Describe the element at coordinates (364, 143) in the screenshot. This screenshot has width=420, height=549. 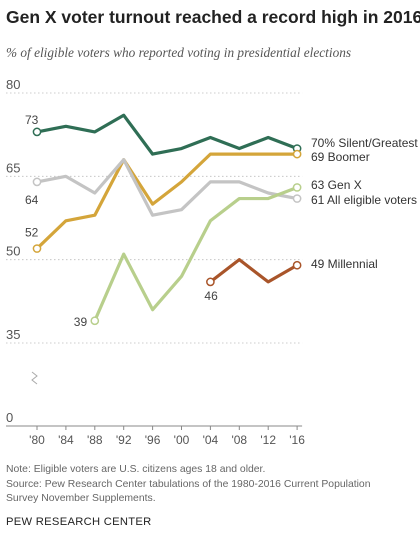
I see `end-label-silent-greatest: 70% Silent/Greatest` at that location.